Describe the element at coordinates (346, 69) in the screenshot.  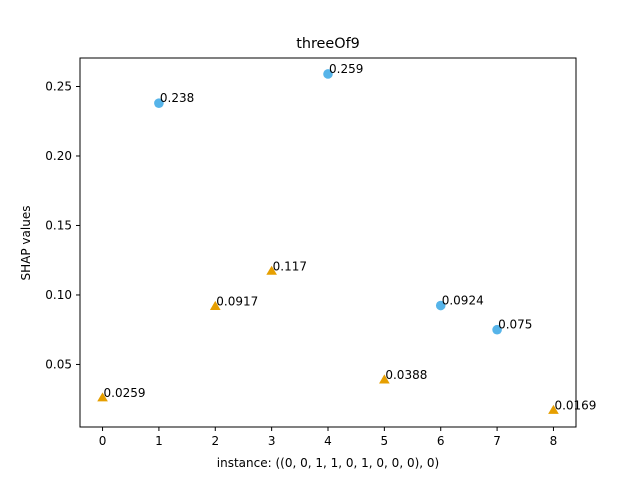
I see `data-label: 0.259` at that location.